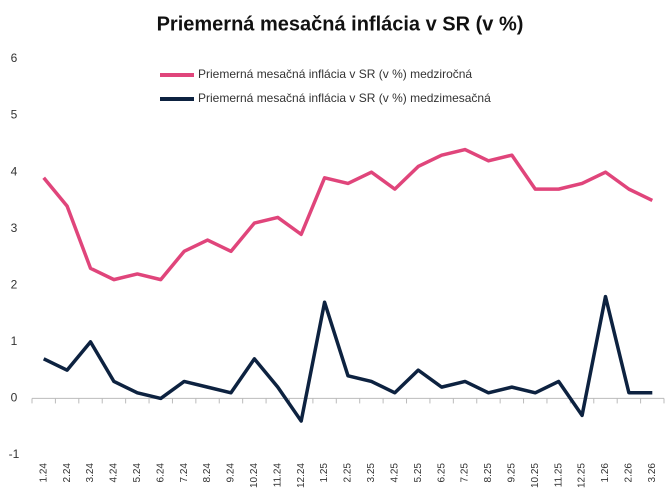  What do you see at coordinates (324, 473) in the screenshot?
I see `x-tick-label: 1.25` at bounding box center [324, 473].